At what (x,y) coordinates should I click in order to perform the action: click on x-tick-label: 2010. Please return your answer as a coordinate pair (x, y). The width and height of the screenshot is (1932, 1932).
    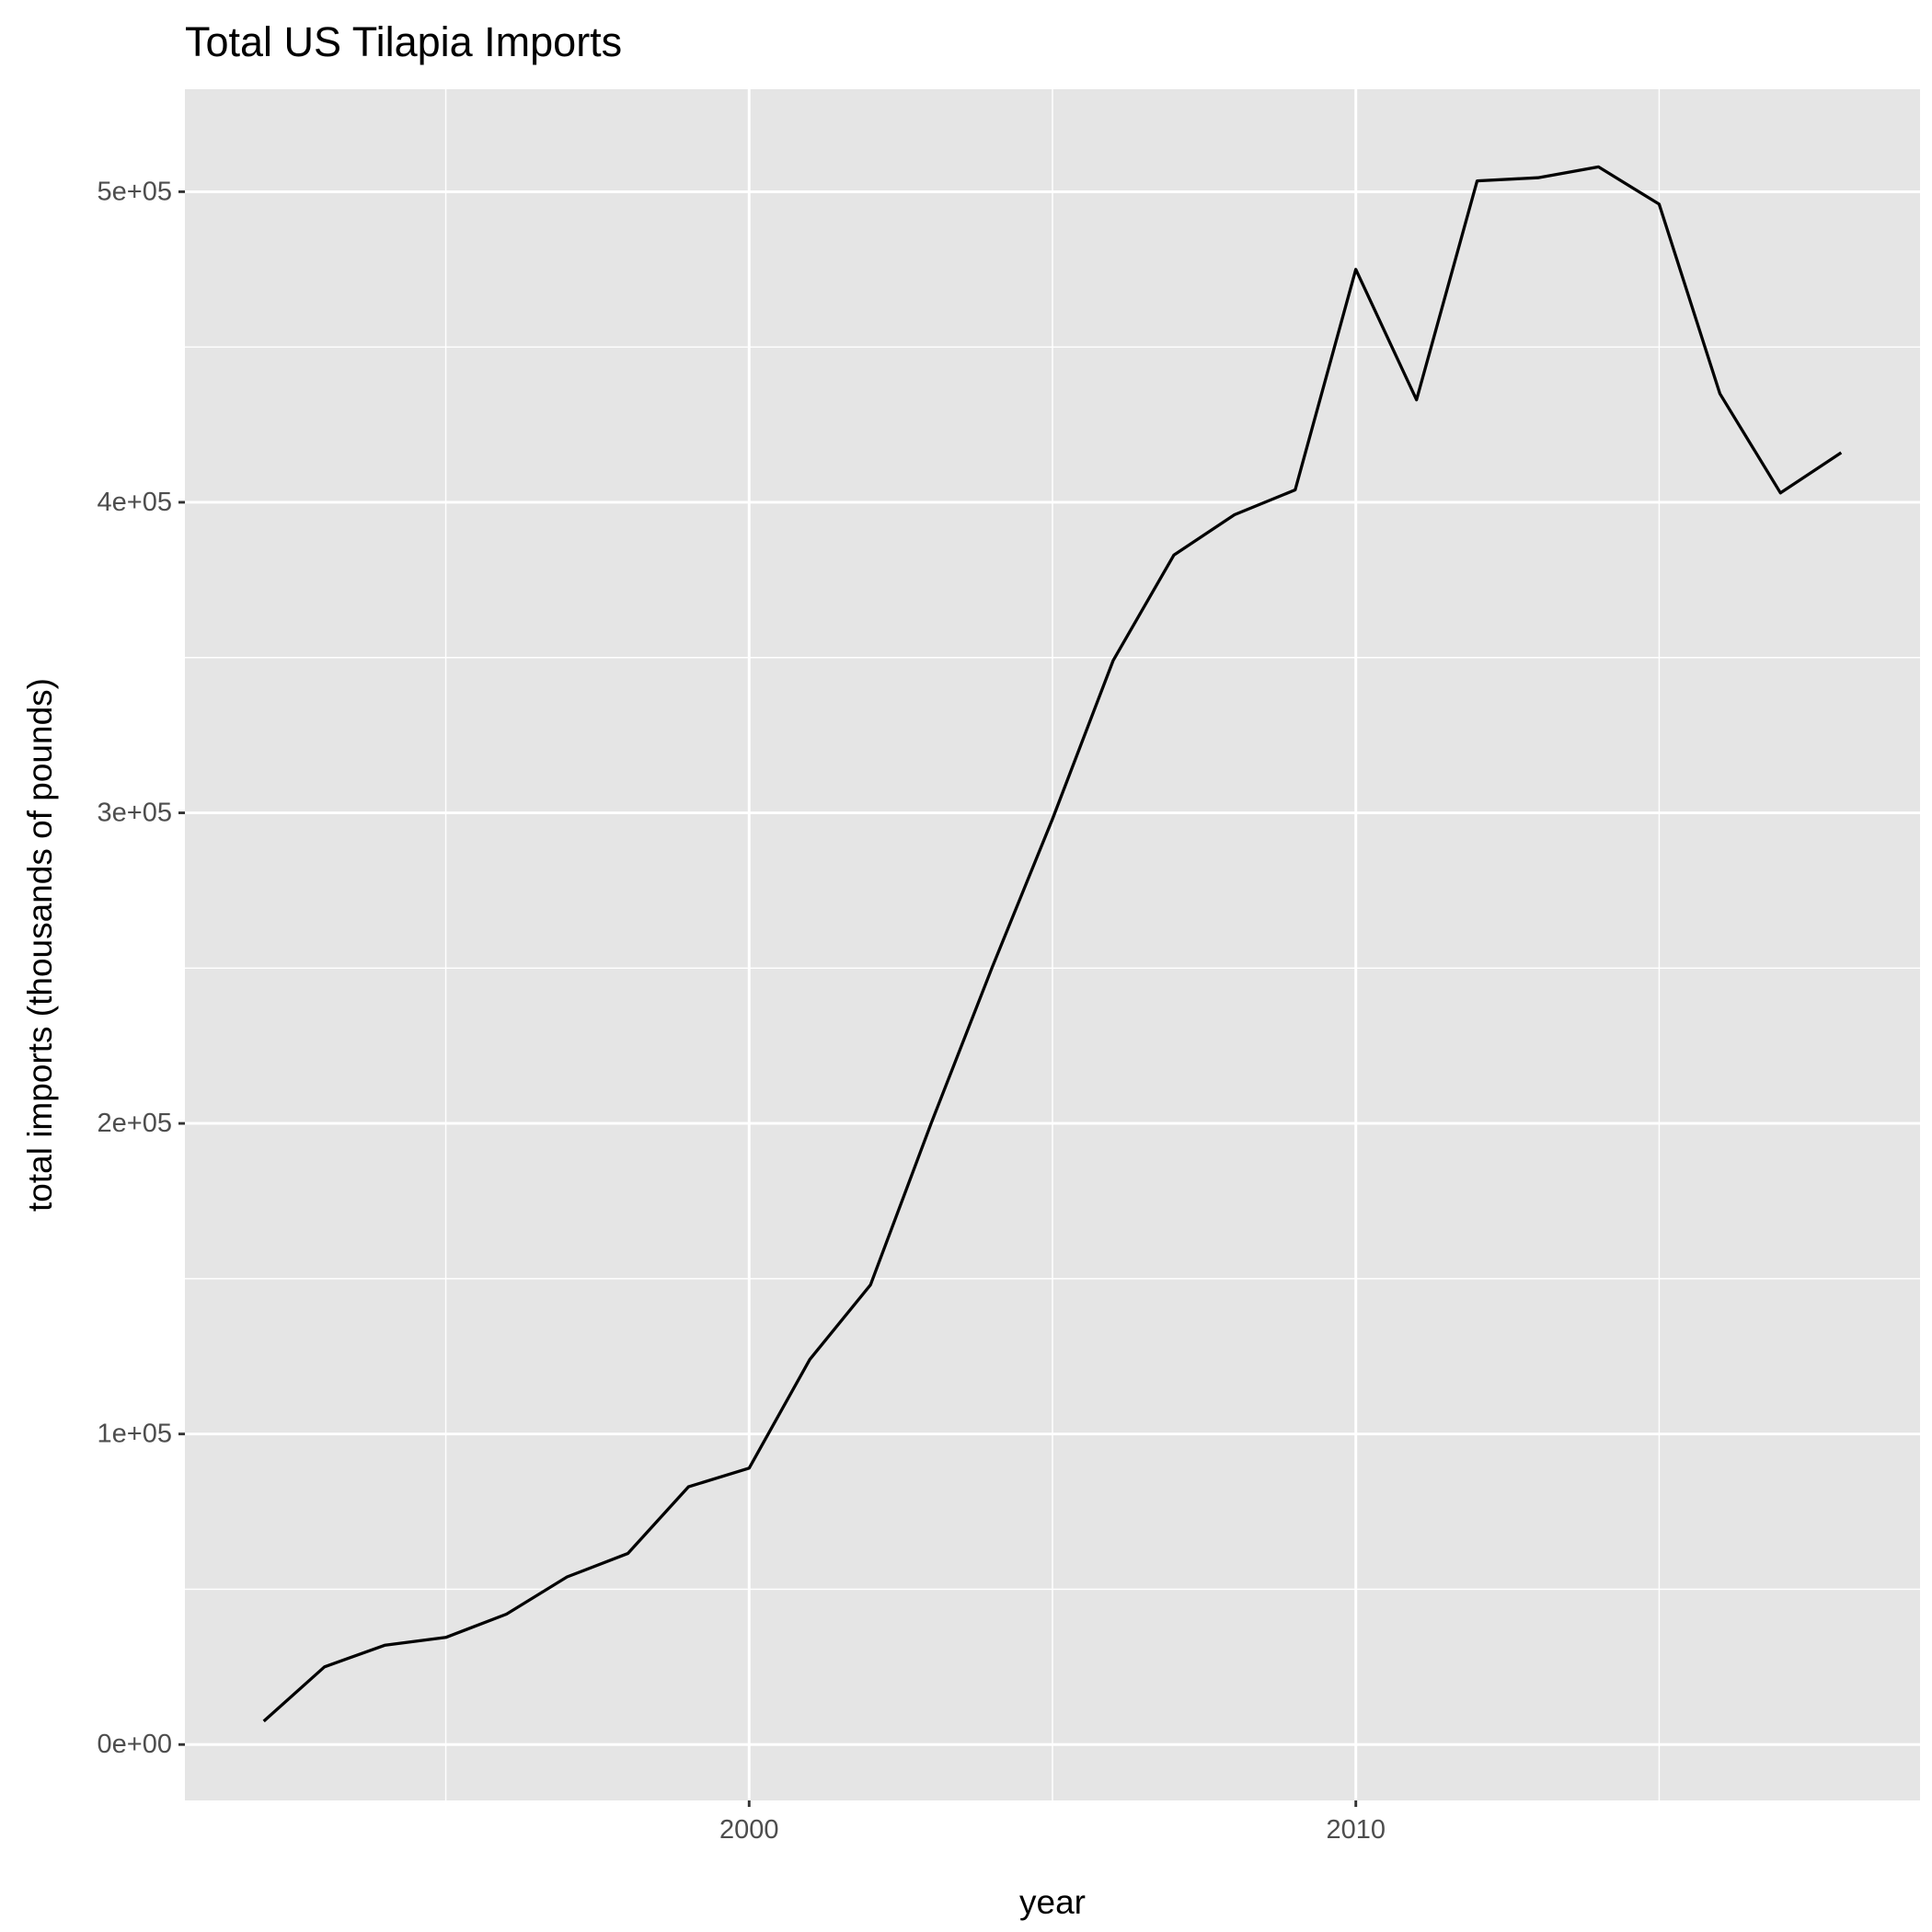
    Looking at the image, I should click on (1356, 1830).